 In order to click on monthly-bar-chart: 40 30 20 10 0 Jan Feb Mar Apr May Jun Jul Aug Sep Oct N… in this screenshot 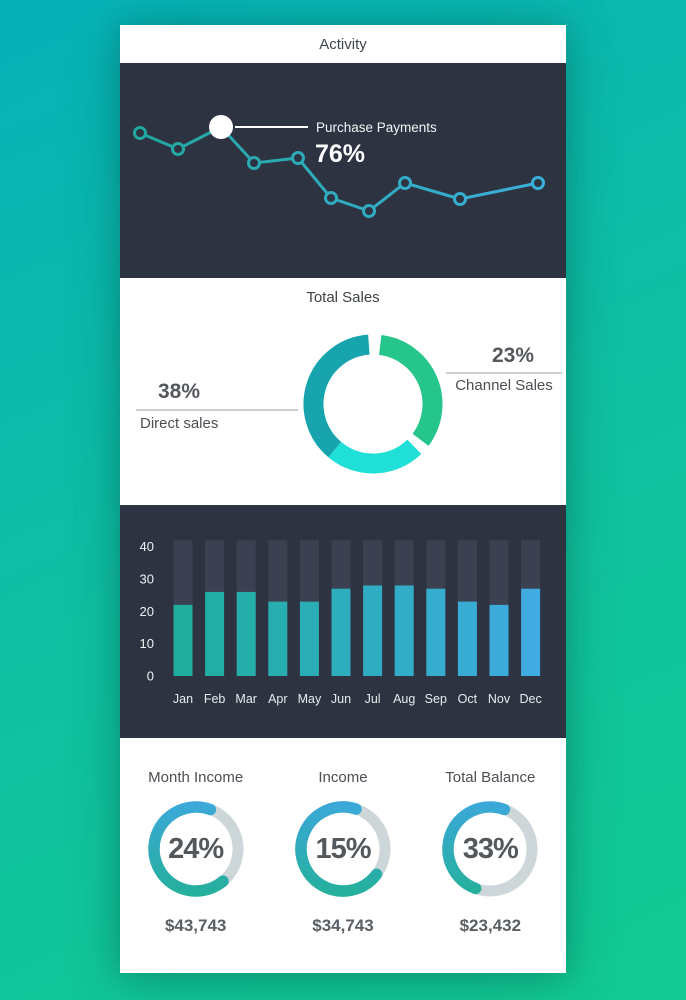, I will do `click(341, 622)`.